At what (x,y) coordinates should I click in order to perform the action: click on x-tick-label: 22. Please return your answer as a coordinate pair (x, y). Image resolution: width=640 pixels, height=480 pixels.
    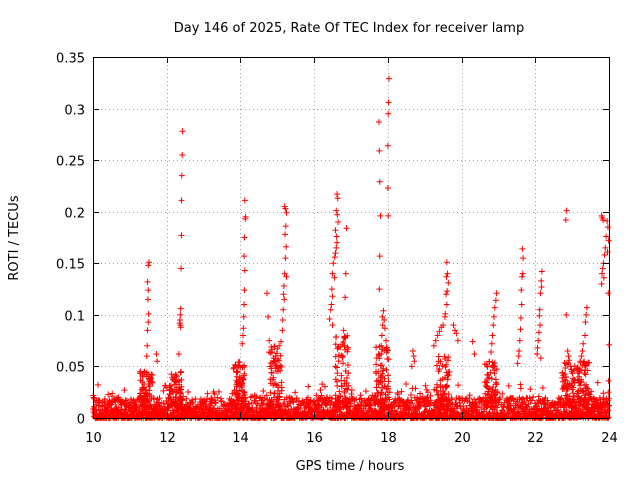
    Looking at the image, I should click on (535, 438).